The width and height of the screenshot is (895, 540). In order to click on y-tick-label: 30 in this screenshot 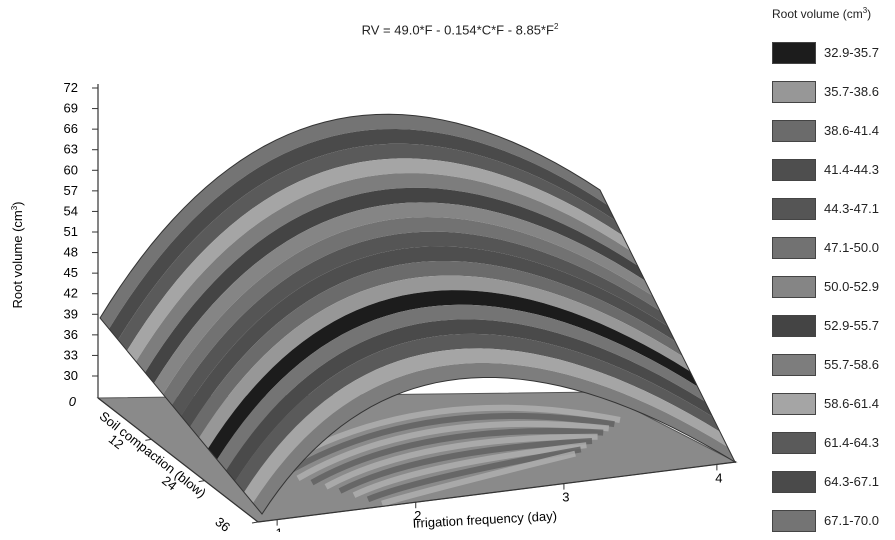, I will do `click(71, 375)`.